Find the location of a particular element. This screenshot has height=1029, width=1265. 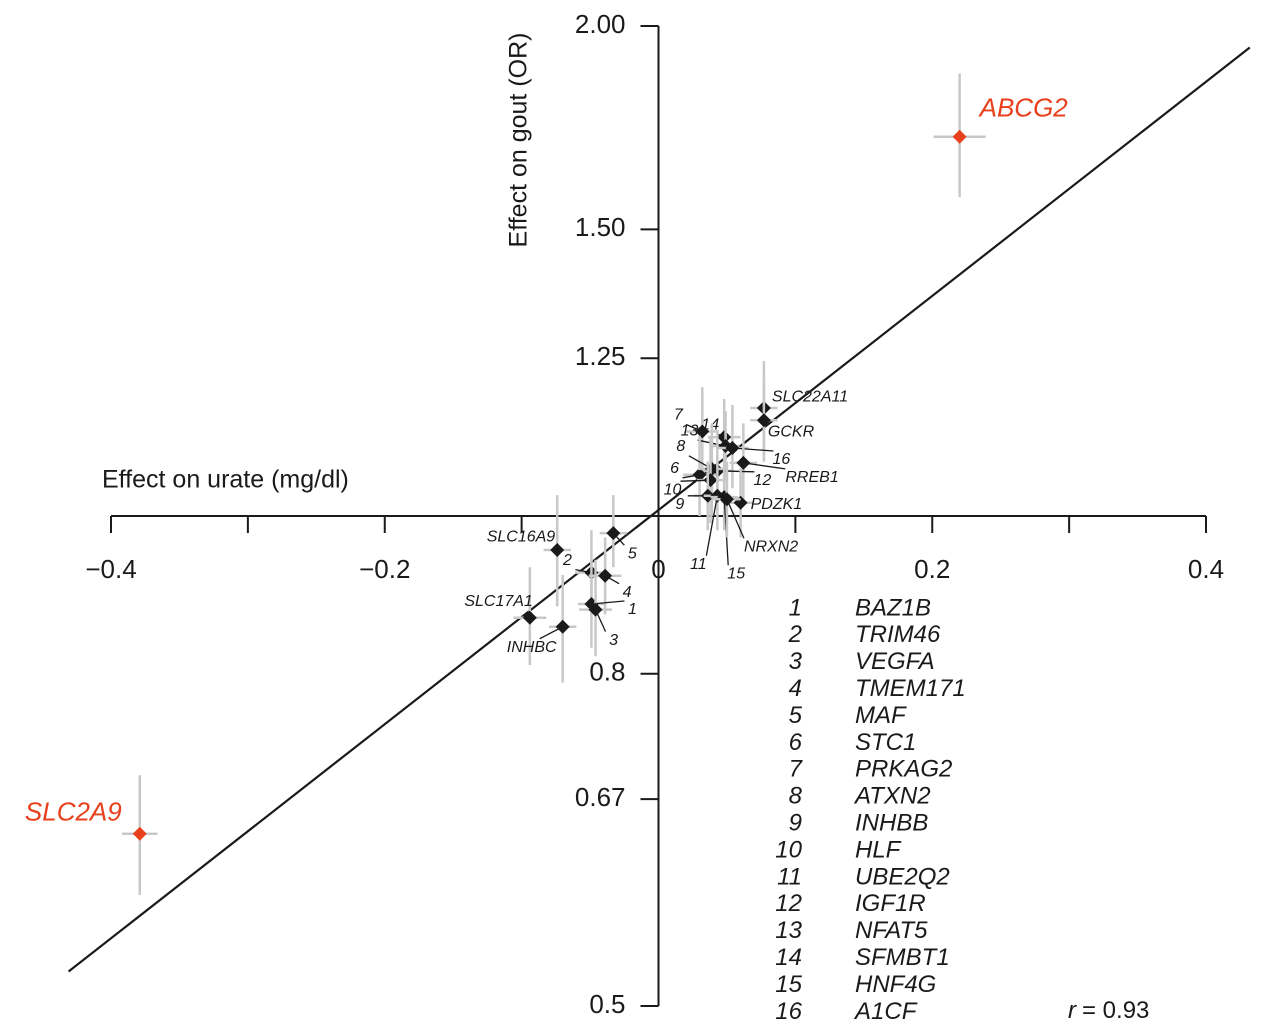

key-number: 15 is located at coordinates (788, 984).